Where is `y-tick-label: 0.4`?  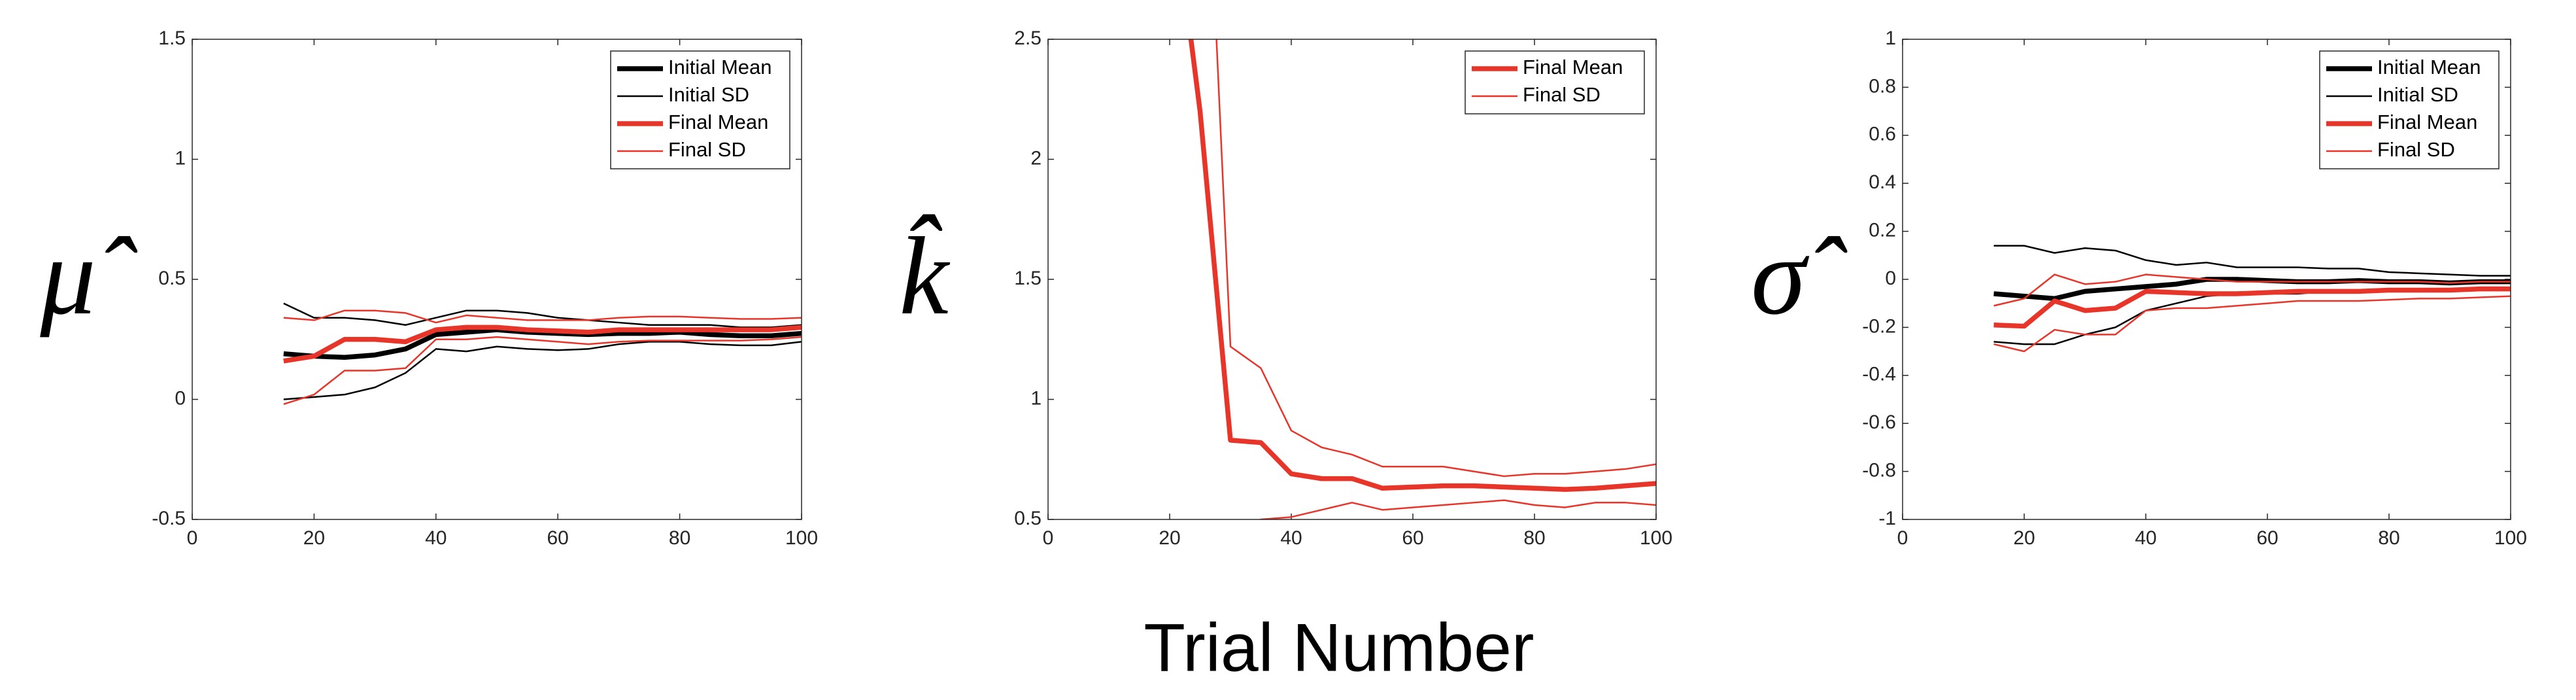 y-tick-label: 0.4 is located at coordinates (1882, 182).